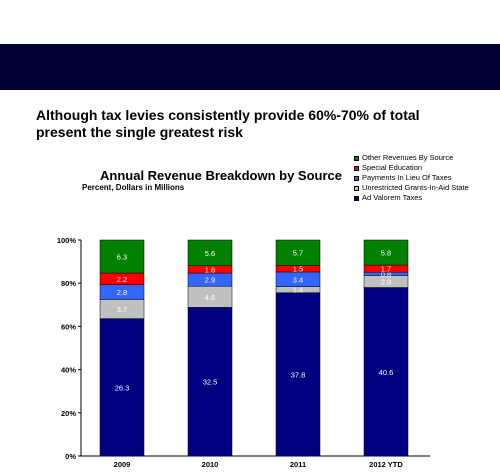 The width and height of the screenshot is (500, 476). I want to click on y-tick-label: 100%, so click(67, 240).